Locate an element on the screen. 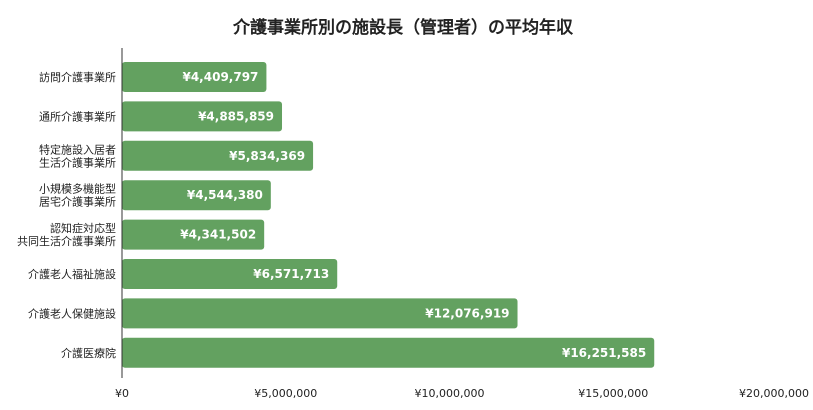 Image resolution: width=813 pixels, height=410 pixels. category-label: 通所介護事業所 is located at coordinates (77, 116).